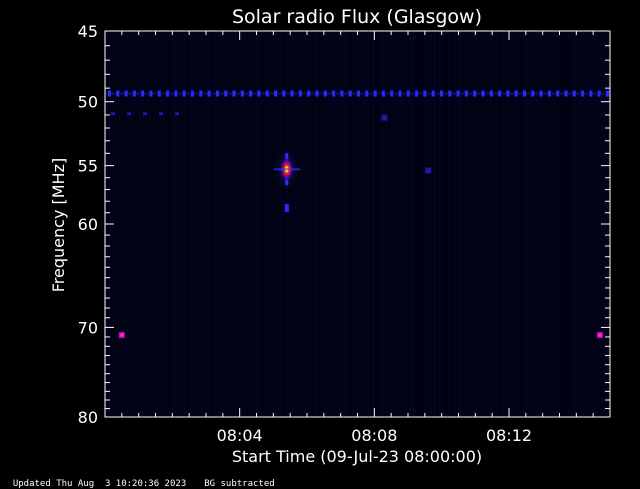 Image resolution: width=640 pixels, height=489 pixels. Describe the element at coordinates (239, 484) in the screenshot. I see `bg-note: BG subtracted` at that location.